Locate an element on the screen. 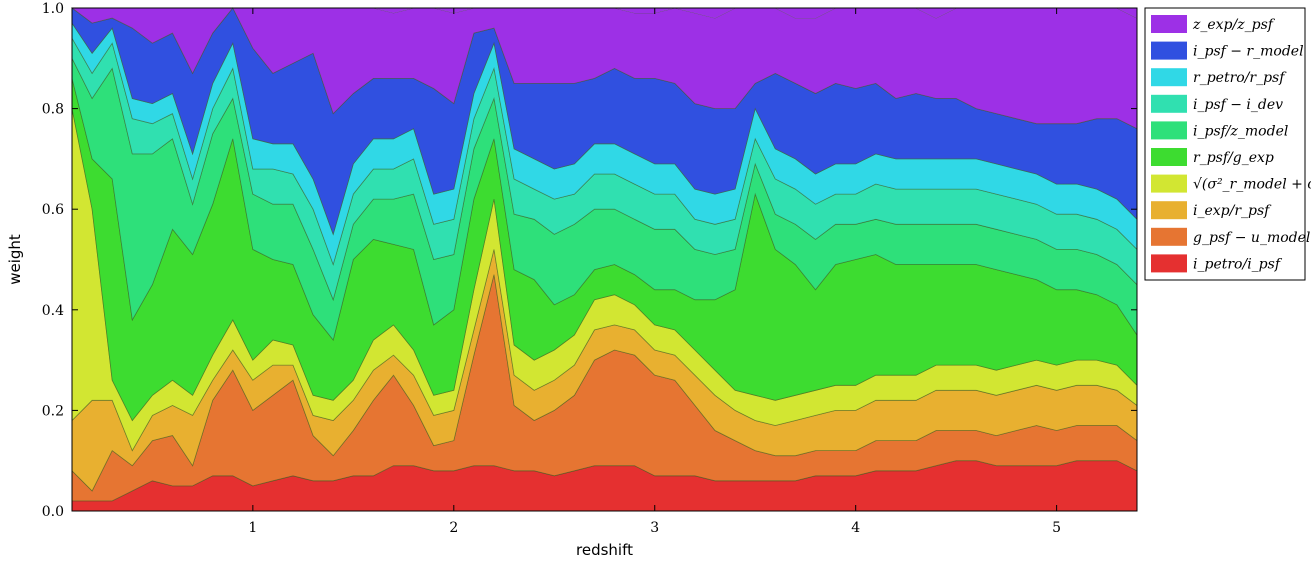 This screenshot has width=1311, height=561. x-tick-label: 5 is located at coordinates (1056, 528).